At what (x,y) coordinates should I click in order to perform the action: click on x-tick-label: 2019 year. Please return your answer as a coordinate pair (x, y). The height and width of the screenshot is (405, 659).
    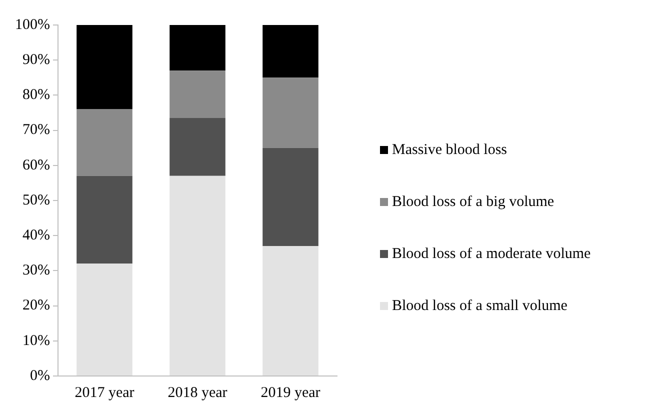
    Looking at the image, I should click on (290, 392).